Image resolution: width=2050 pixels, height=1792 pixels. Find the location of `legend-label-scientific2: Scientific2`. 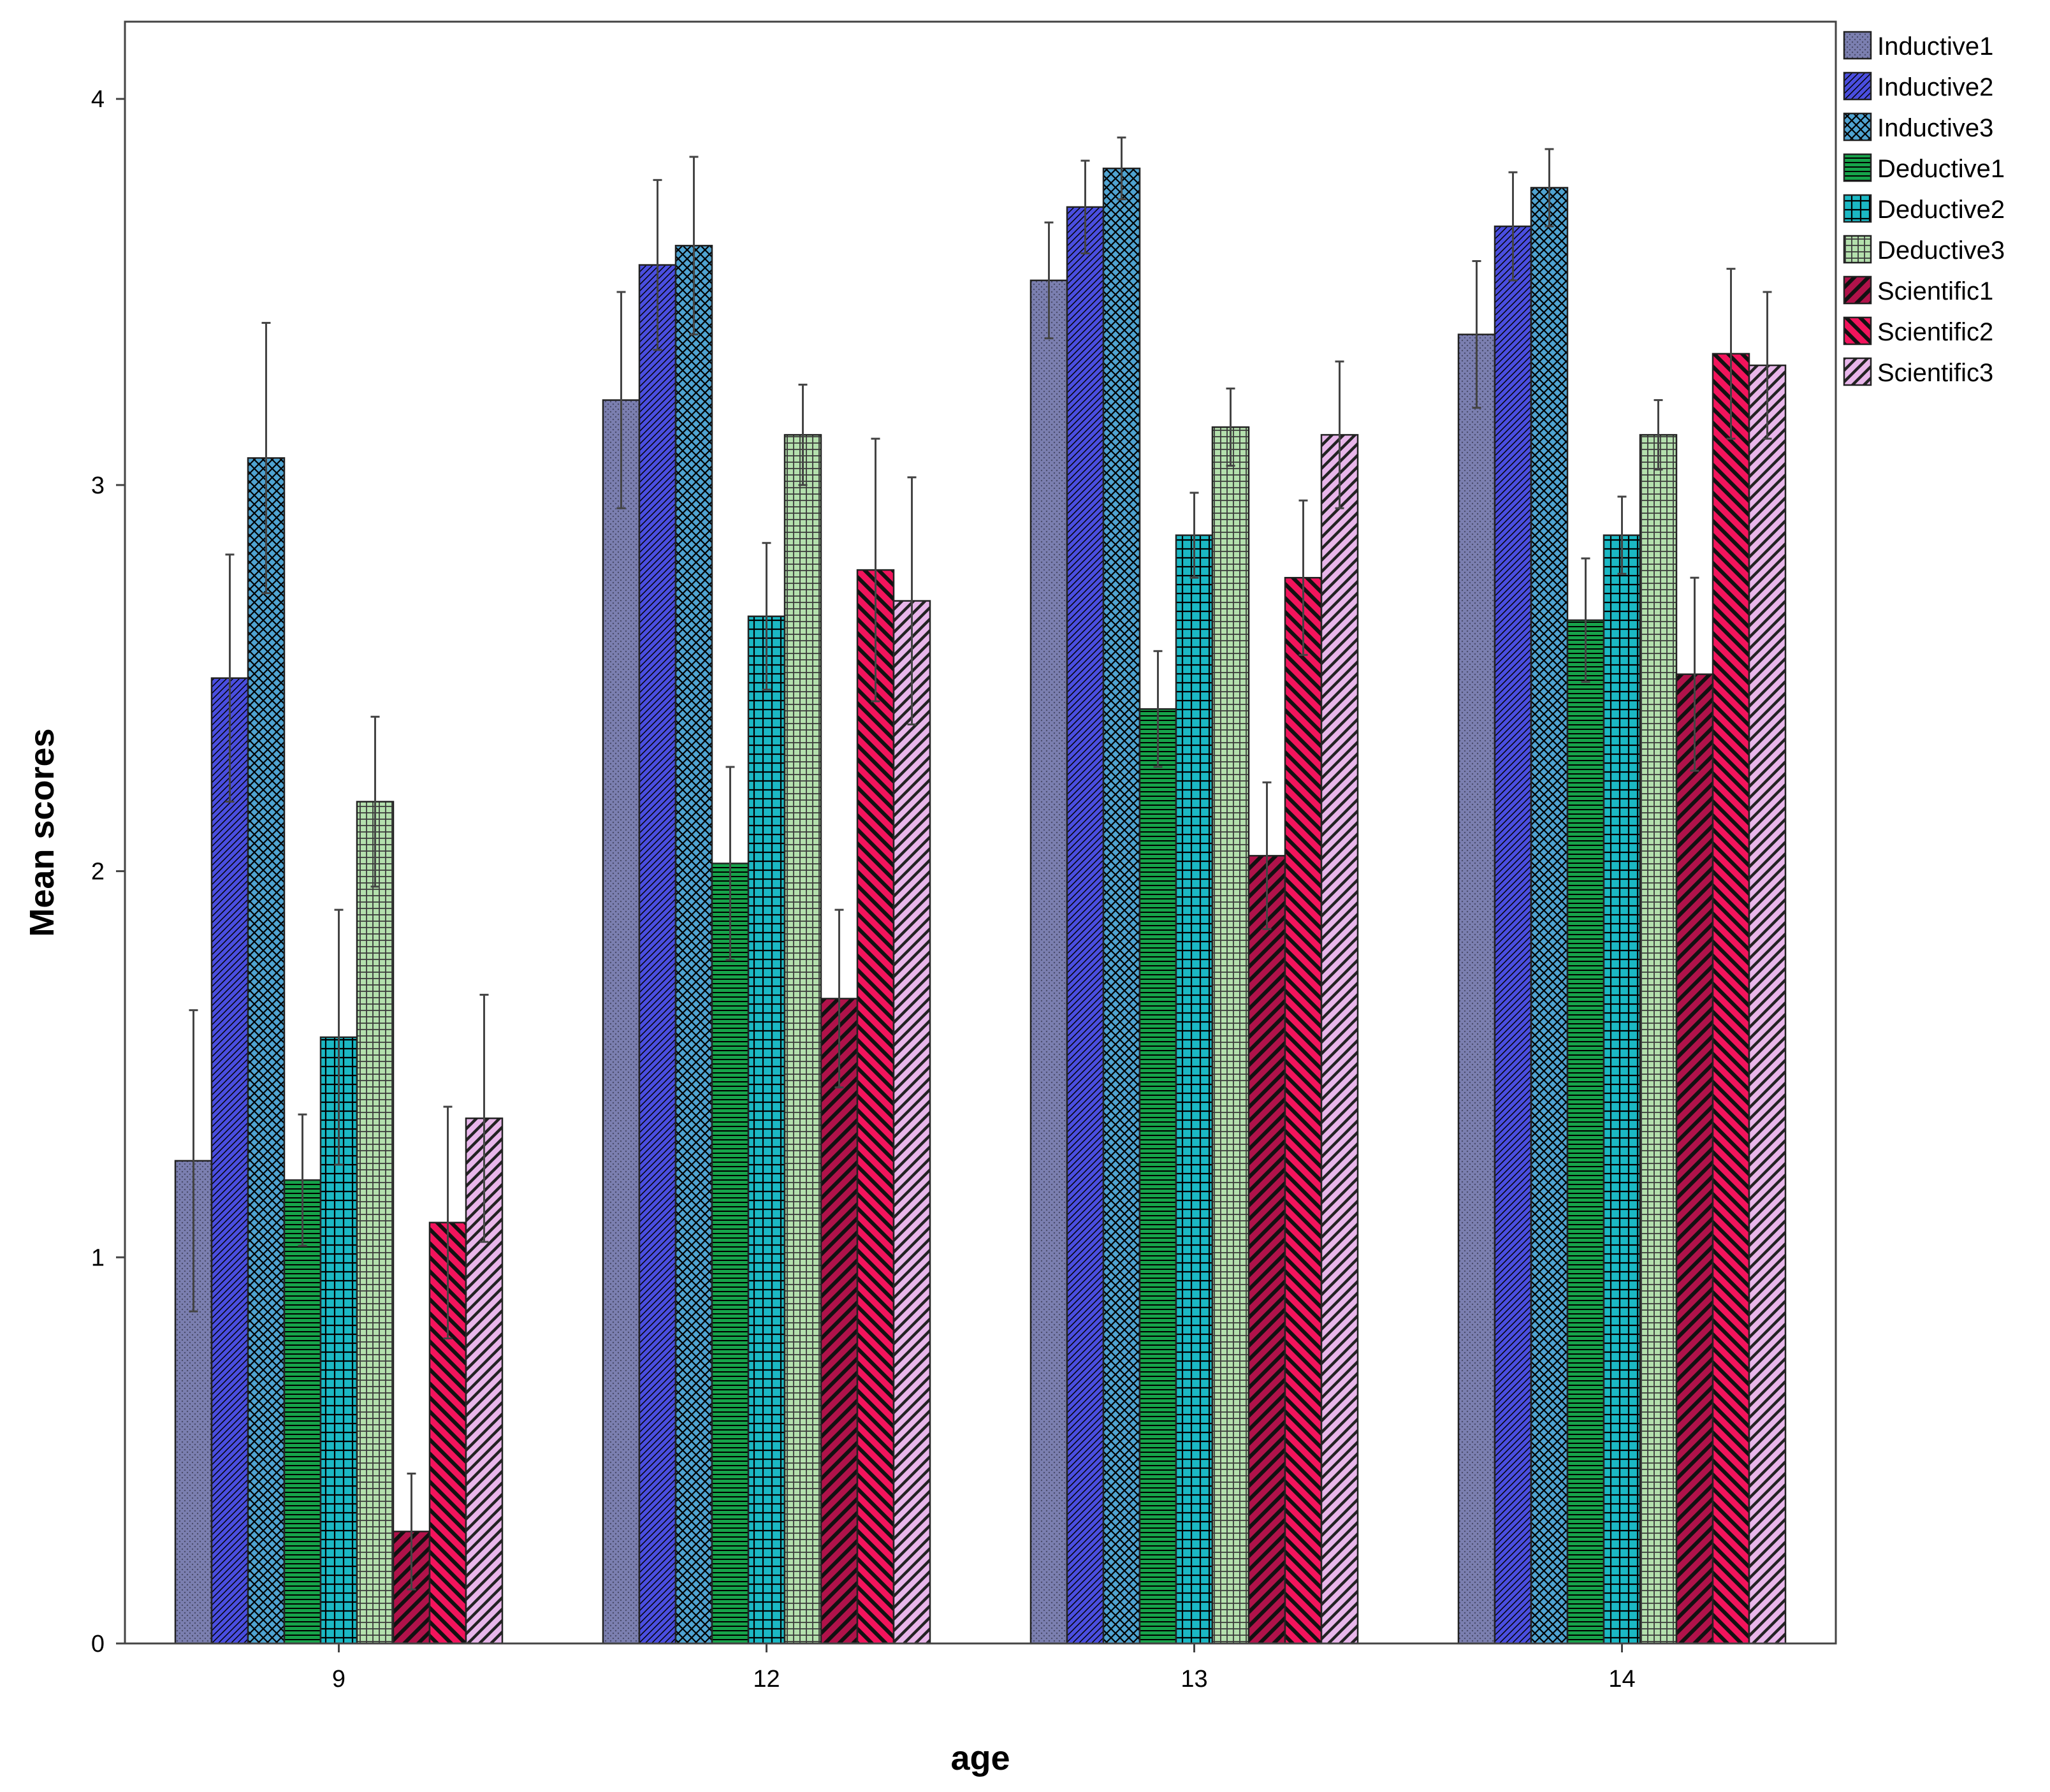

legend-label-scientific2: Scientific2 is located at coordinates (1935, 332).